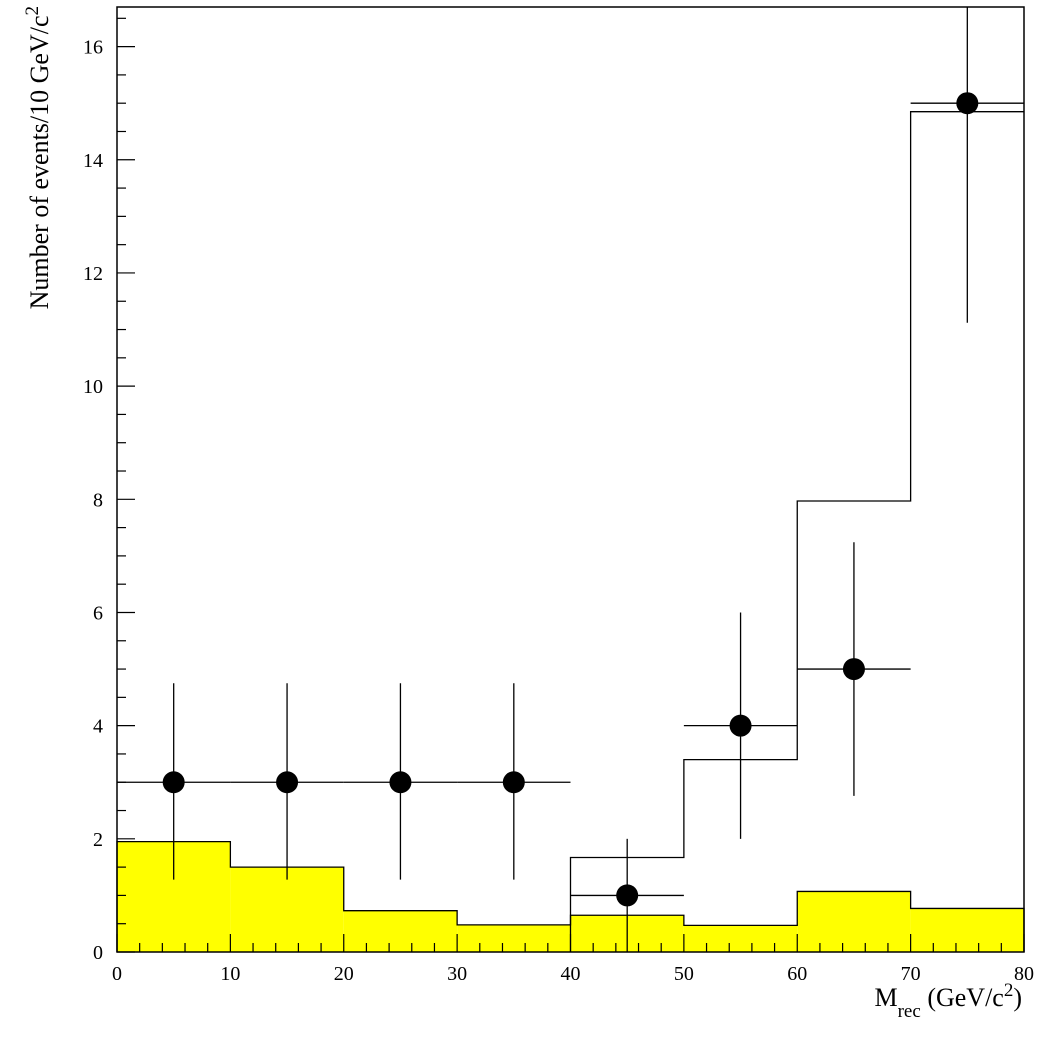 The width and height of the screenshot is (1041, 1040). I want to click on x-tick-label-80: 80, so click(1024, 974).